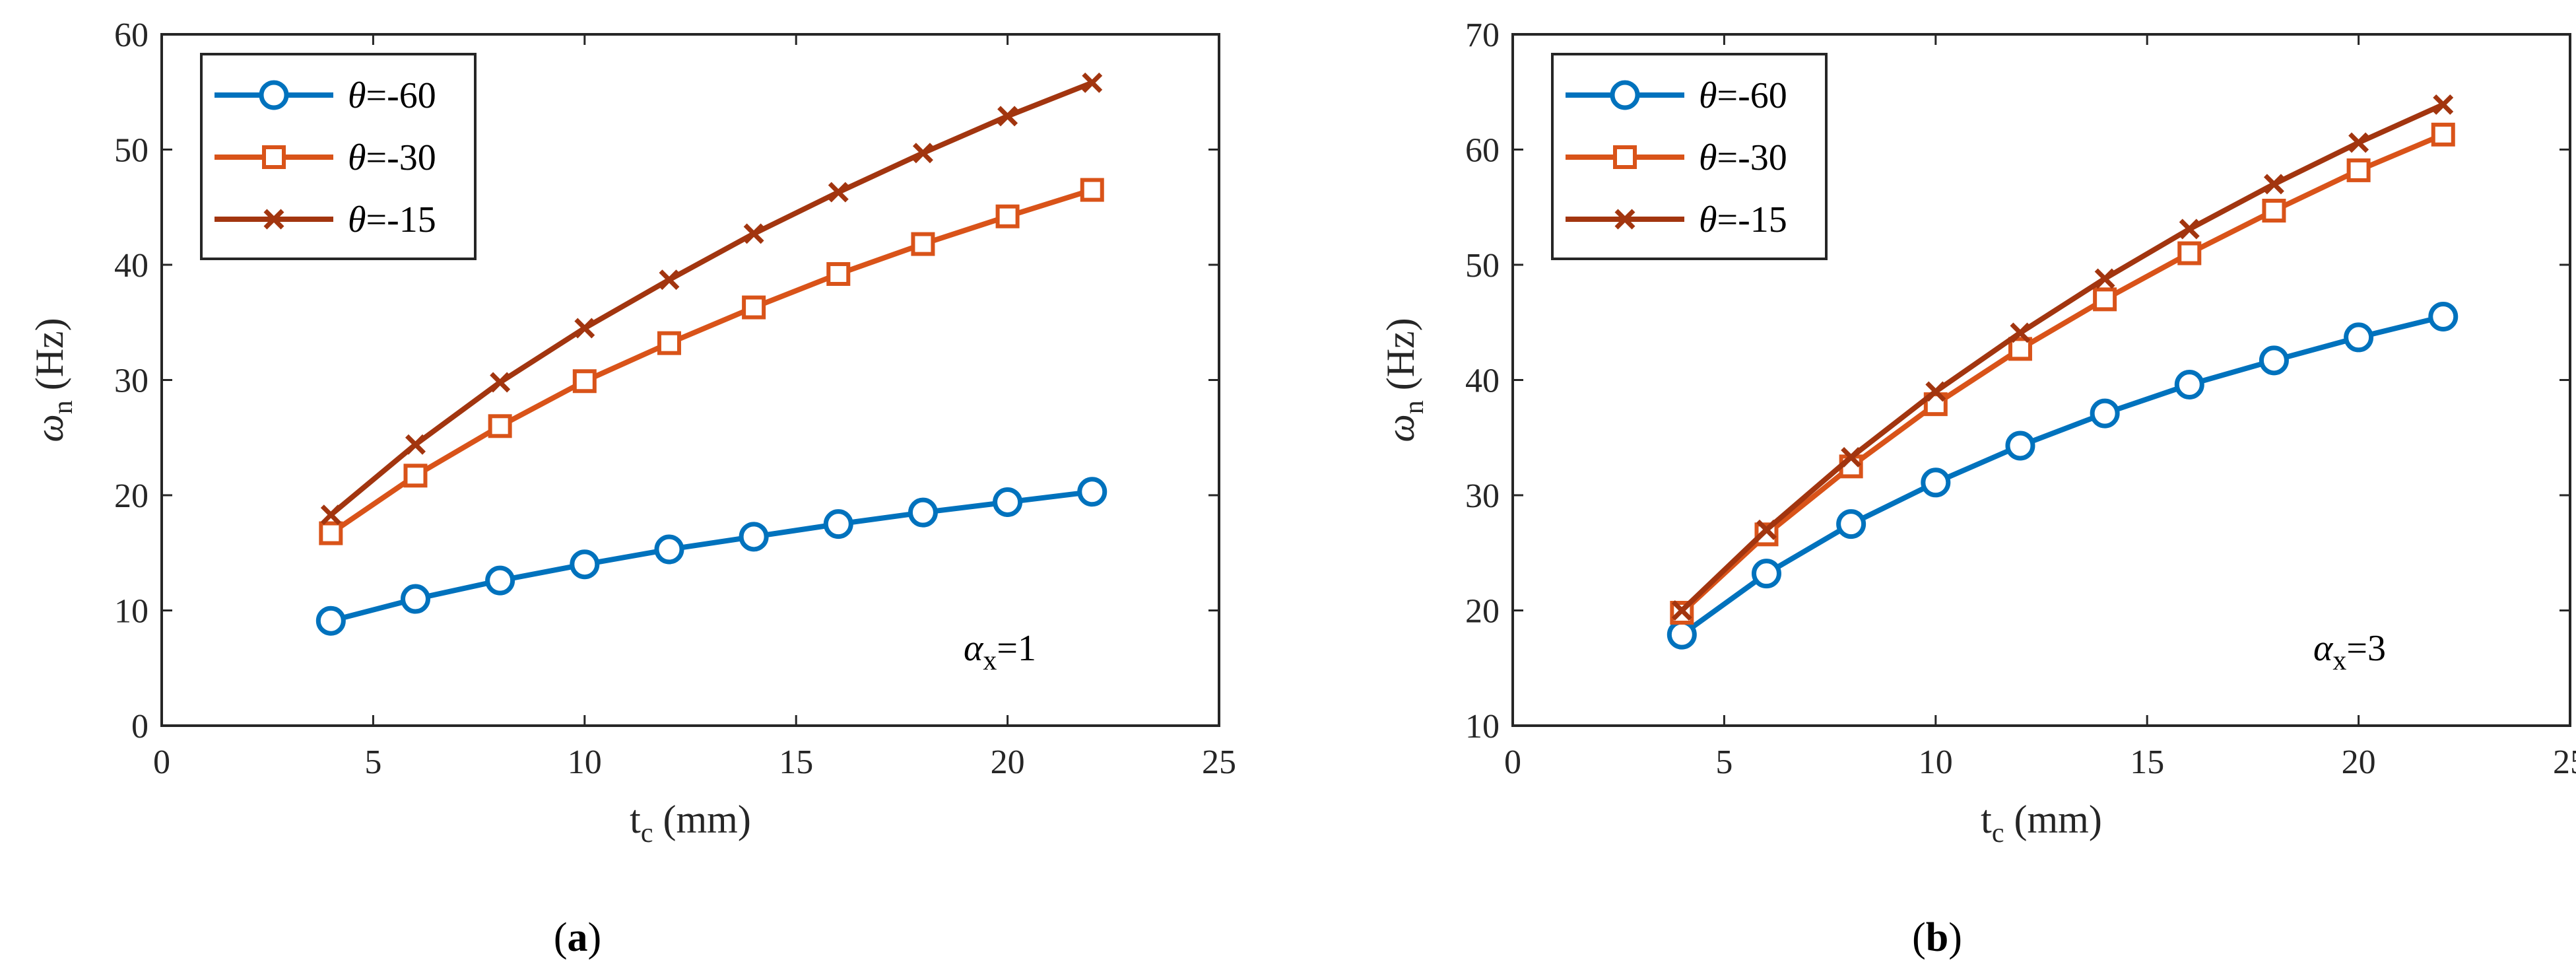 The image size is (2576, 968). What do you see at coordinates (577, 937) in the screenshot?
I see `panel-caption: (a)` at bounding box center [577, 937].